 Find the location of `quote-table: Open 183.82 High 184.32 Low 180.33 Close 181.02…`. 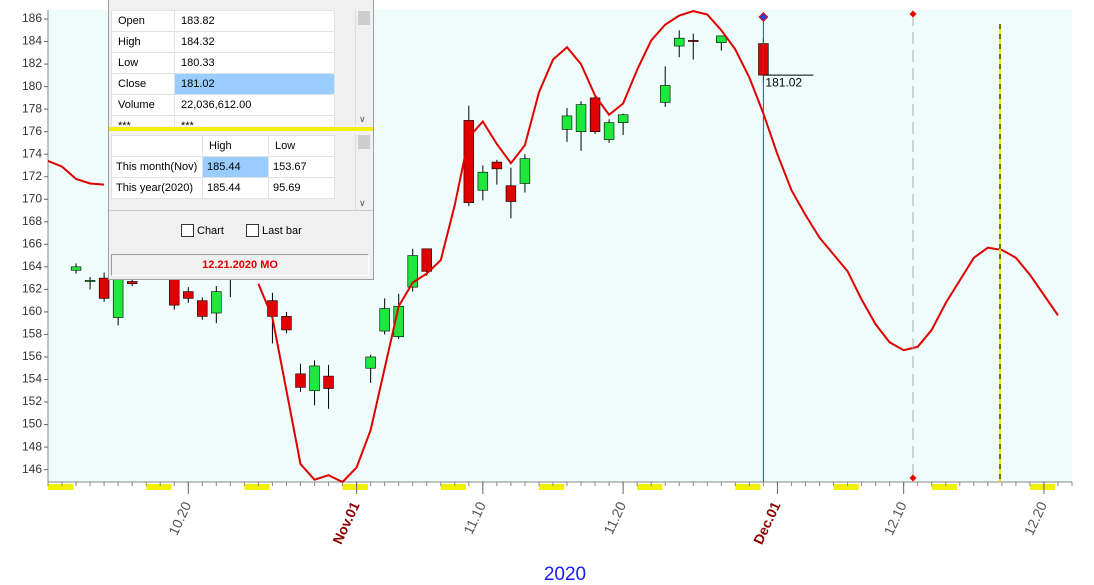

quote-table: Open 183.82 High 184.32 Low 180.33 Close 181.02… is located at coordinates (223, 68).